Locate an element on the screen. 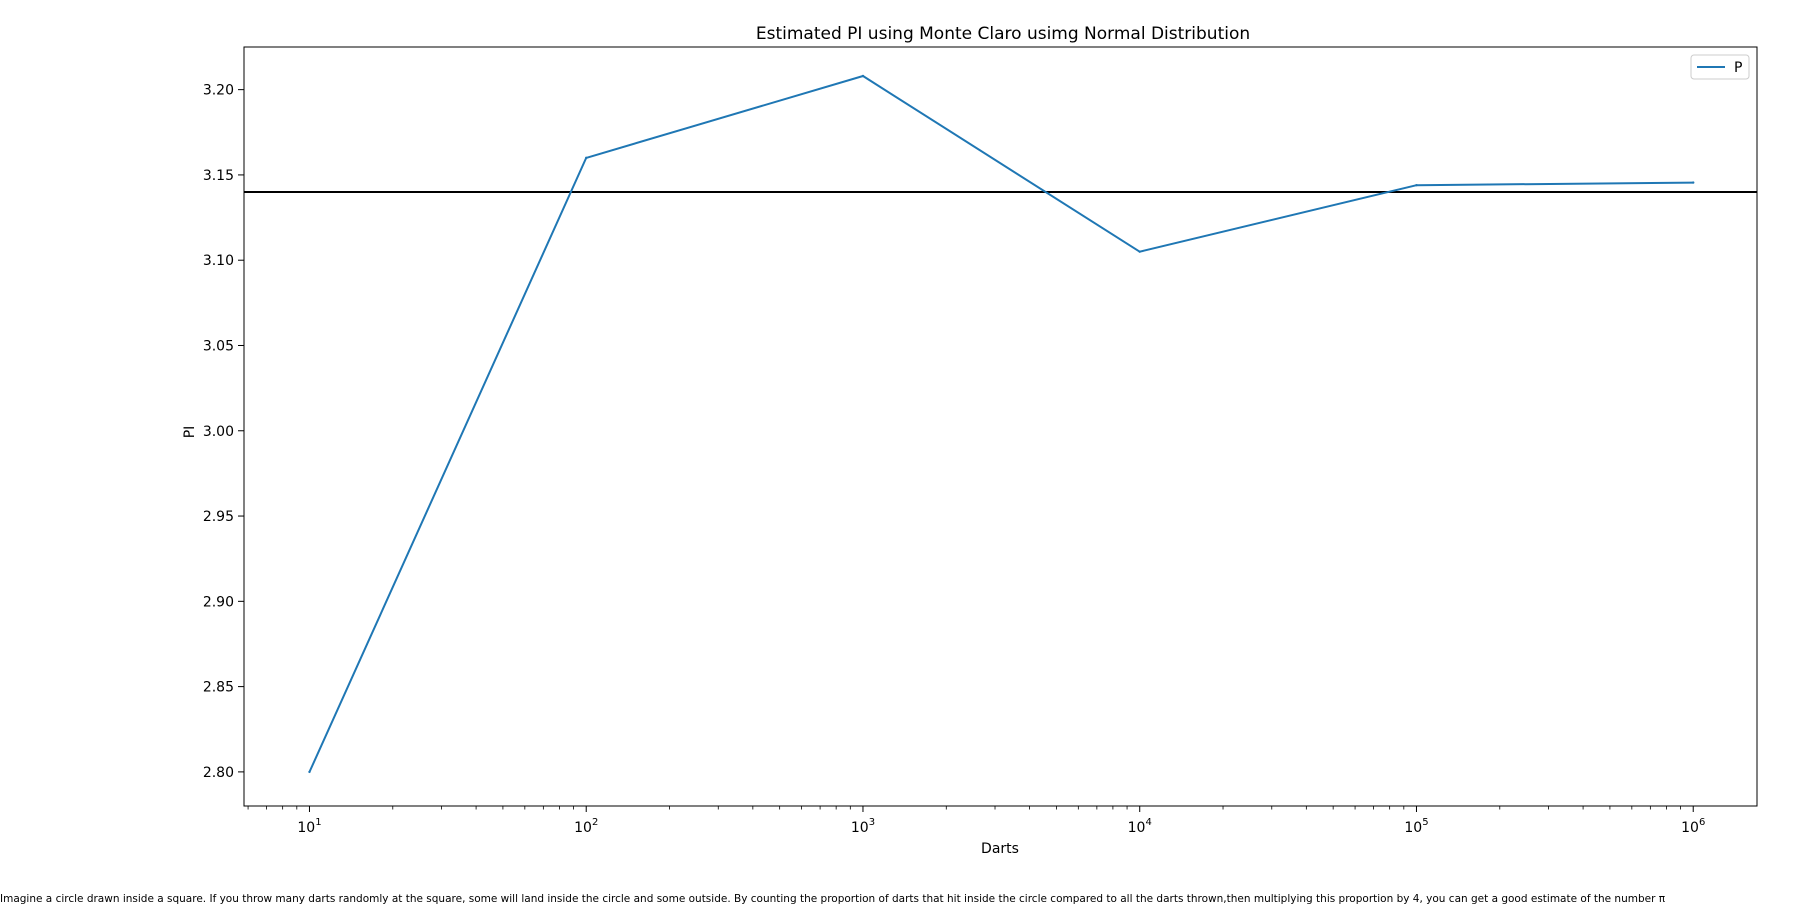 Image resolution: width=1798 pixels, height=905 pixels. x-axis-label: Darts is located at coordinates (1000, 849).